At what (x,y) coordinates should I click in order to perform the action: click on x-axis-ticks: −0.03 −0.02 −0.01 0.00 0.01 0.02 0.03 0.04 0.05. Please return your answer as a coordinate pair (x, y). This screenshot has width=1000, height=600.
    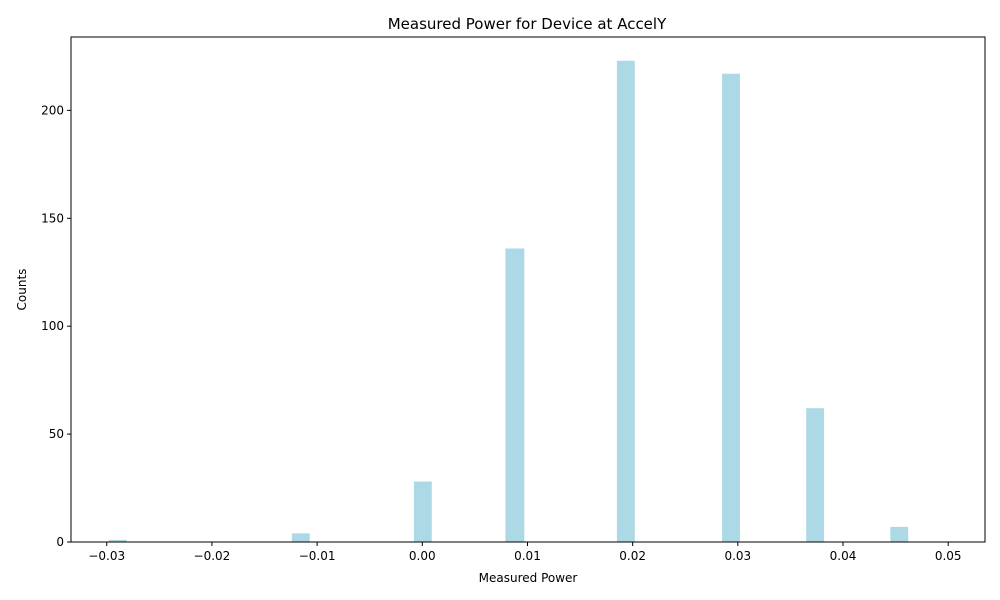
    Looking at the image, I should click on (525, 552).